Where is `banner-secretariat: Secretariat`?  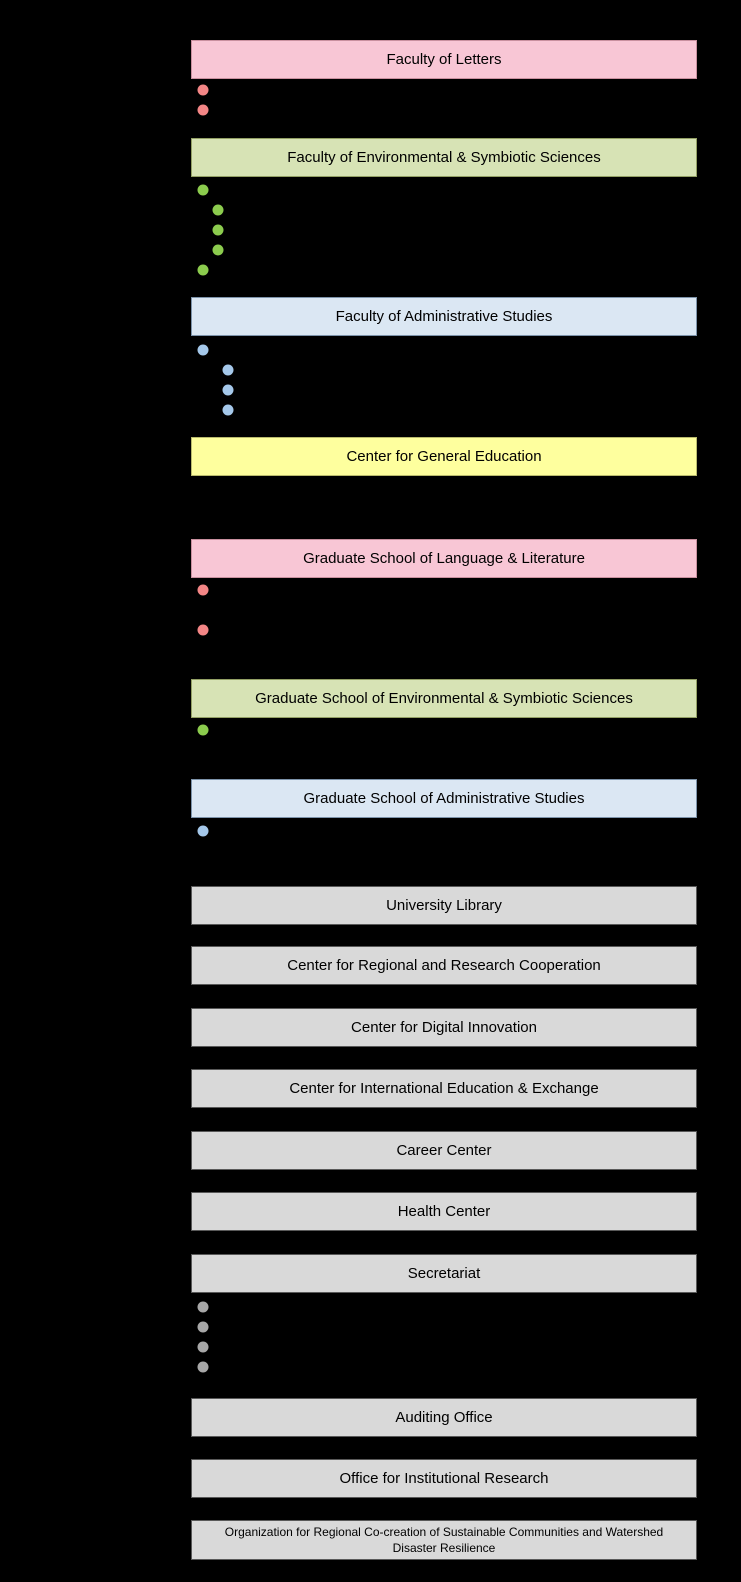 banner-secretariat: Secretariat is located at coordinates (444, 1273).